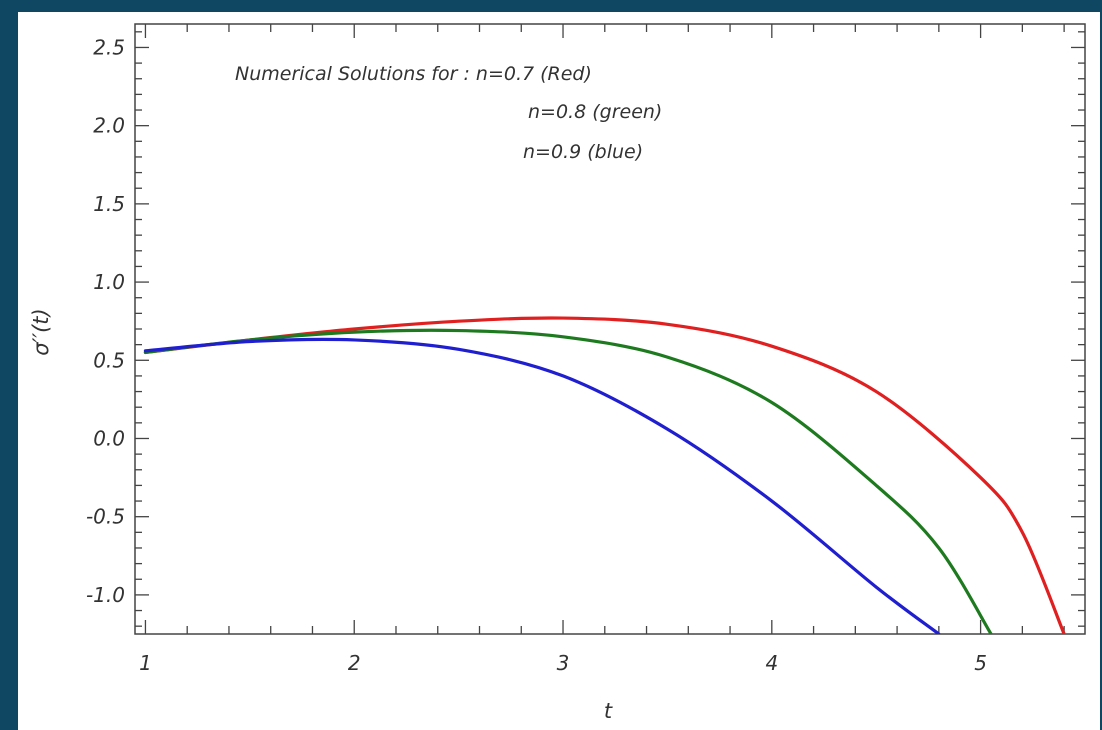 Image resolution: width=1102 pixels, height=730 pixels. What do you see at coordinates (41, 331) in the screenshot?
I see `y-axis-label: σ′′(t)` at bounding box center [41, 331].